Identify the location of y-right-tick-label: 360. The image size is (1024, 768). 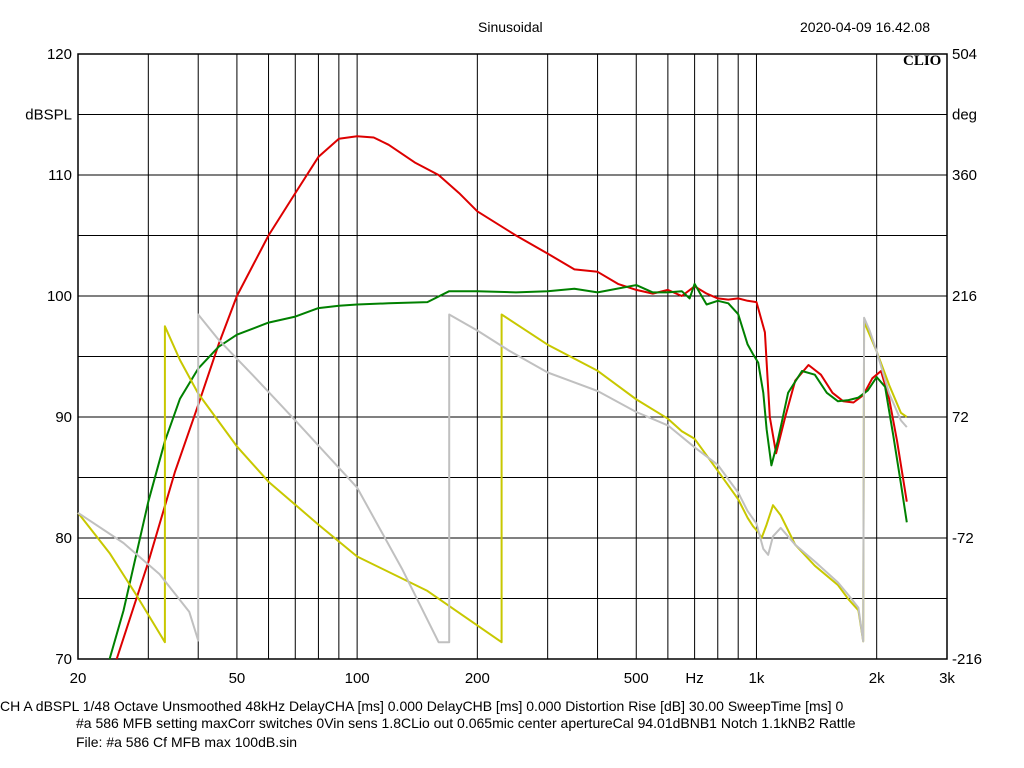
(964, 175).